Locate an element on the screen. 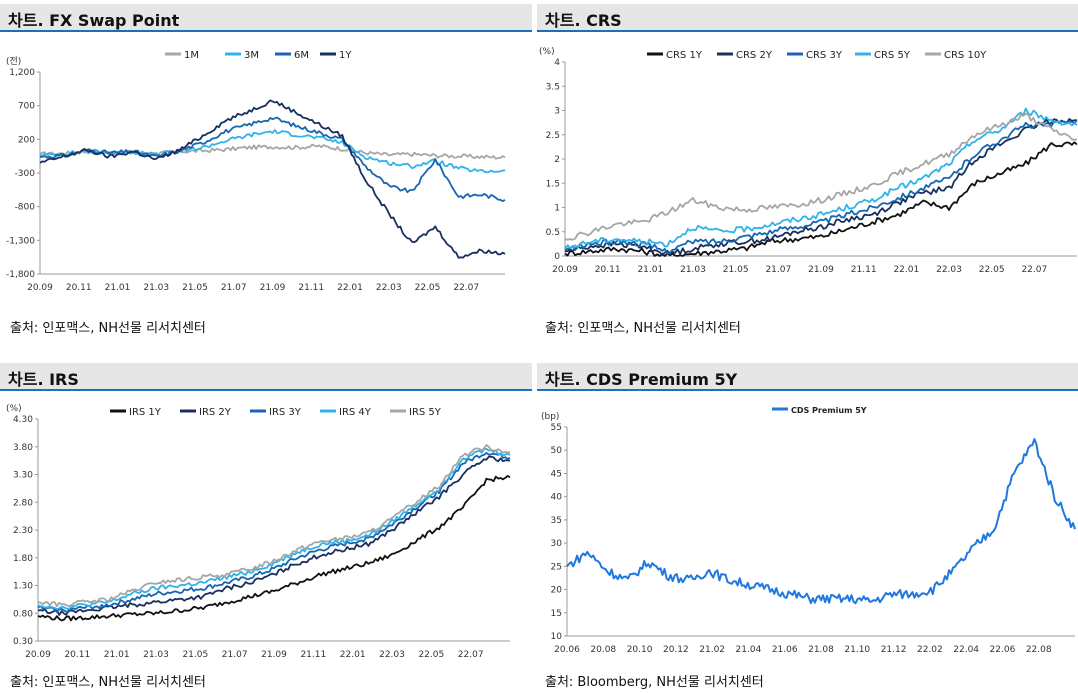 The width and height of the screenshot is (1078, 693). irs-source: 출처: 인포맥스, NH선물 리서치센터 is located at coordinates (108, 682).